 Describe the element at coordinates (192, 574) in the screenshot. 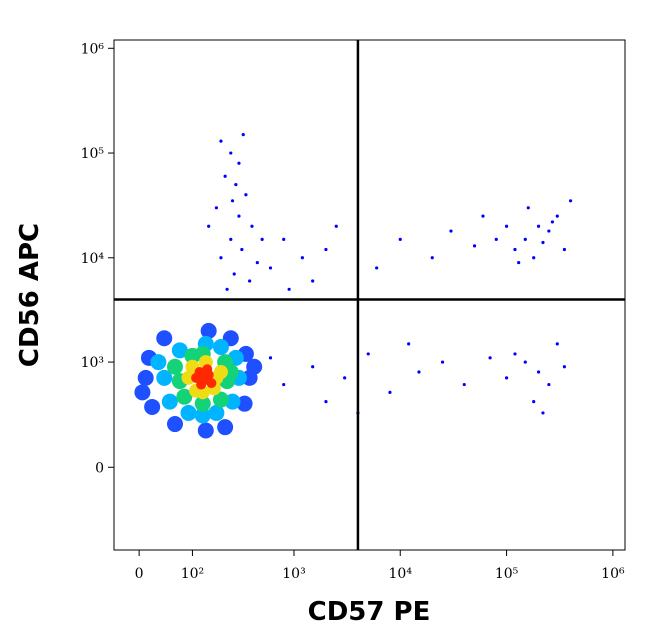

I see `x-tick-label: 10²` at that location.